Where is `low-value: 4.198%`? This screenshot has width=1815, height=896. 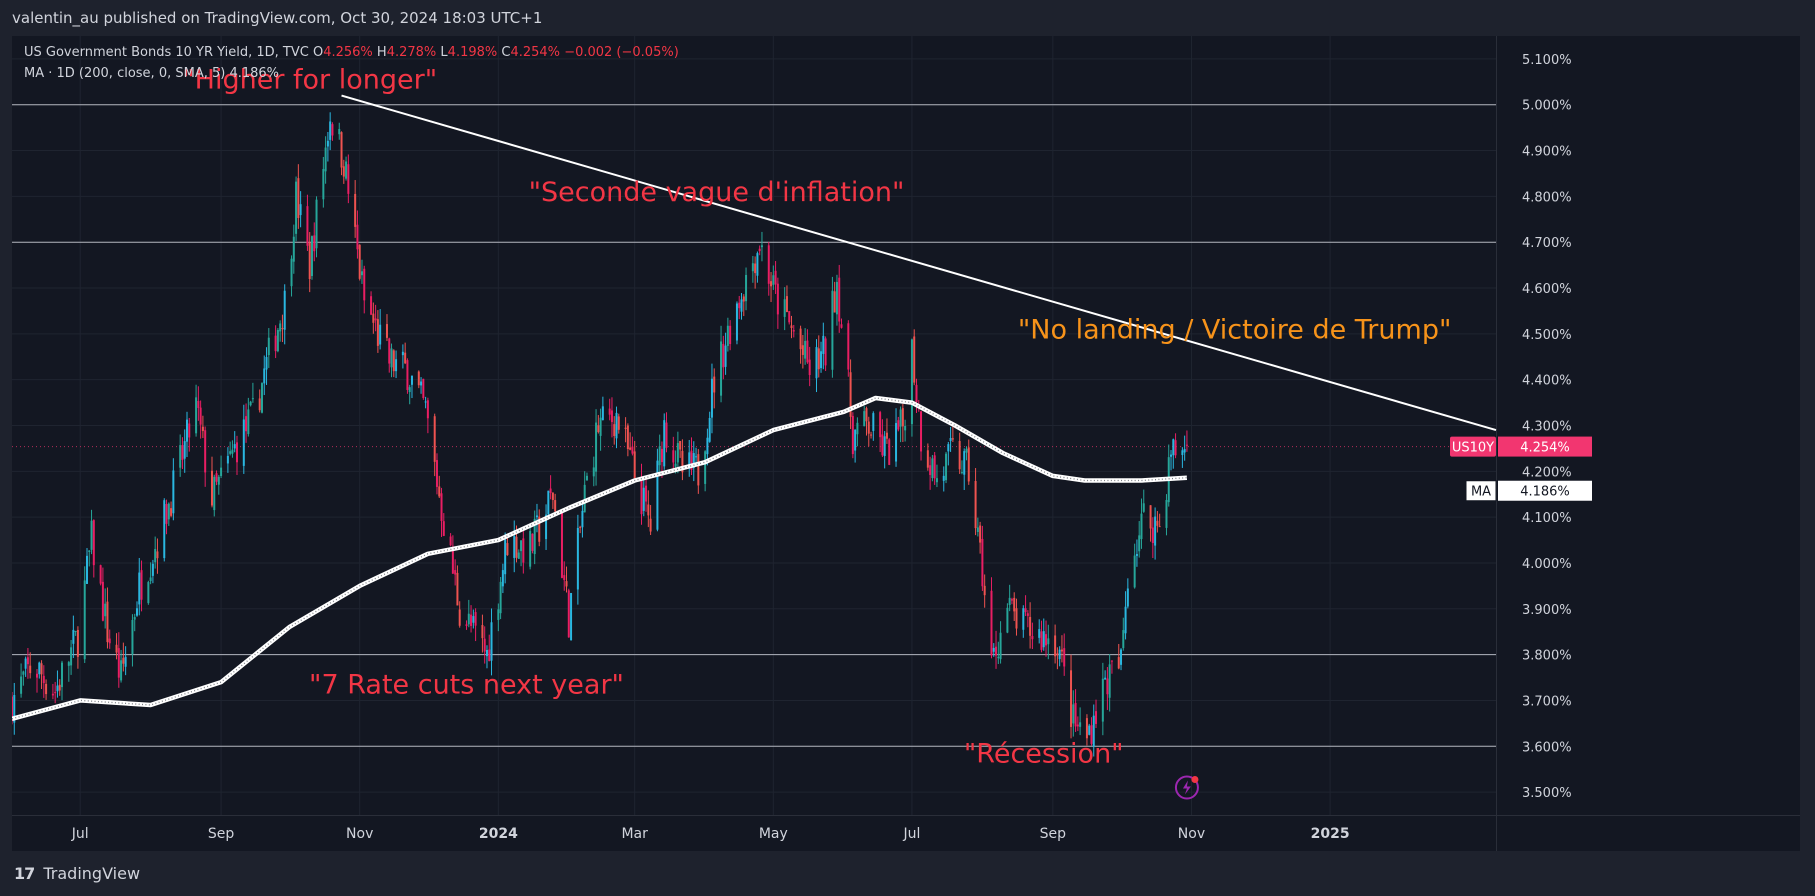
low-value: 4.198% is located at coordinates (472, 52).